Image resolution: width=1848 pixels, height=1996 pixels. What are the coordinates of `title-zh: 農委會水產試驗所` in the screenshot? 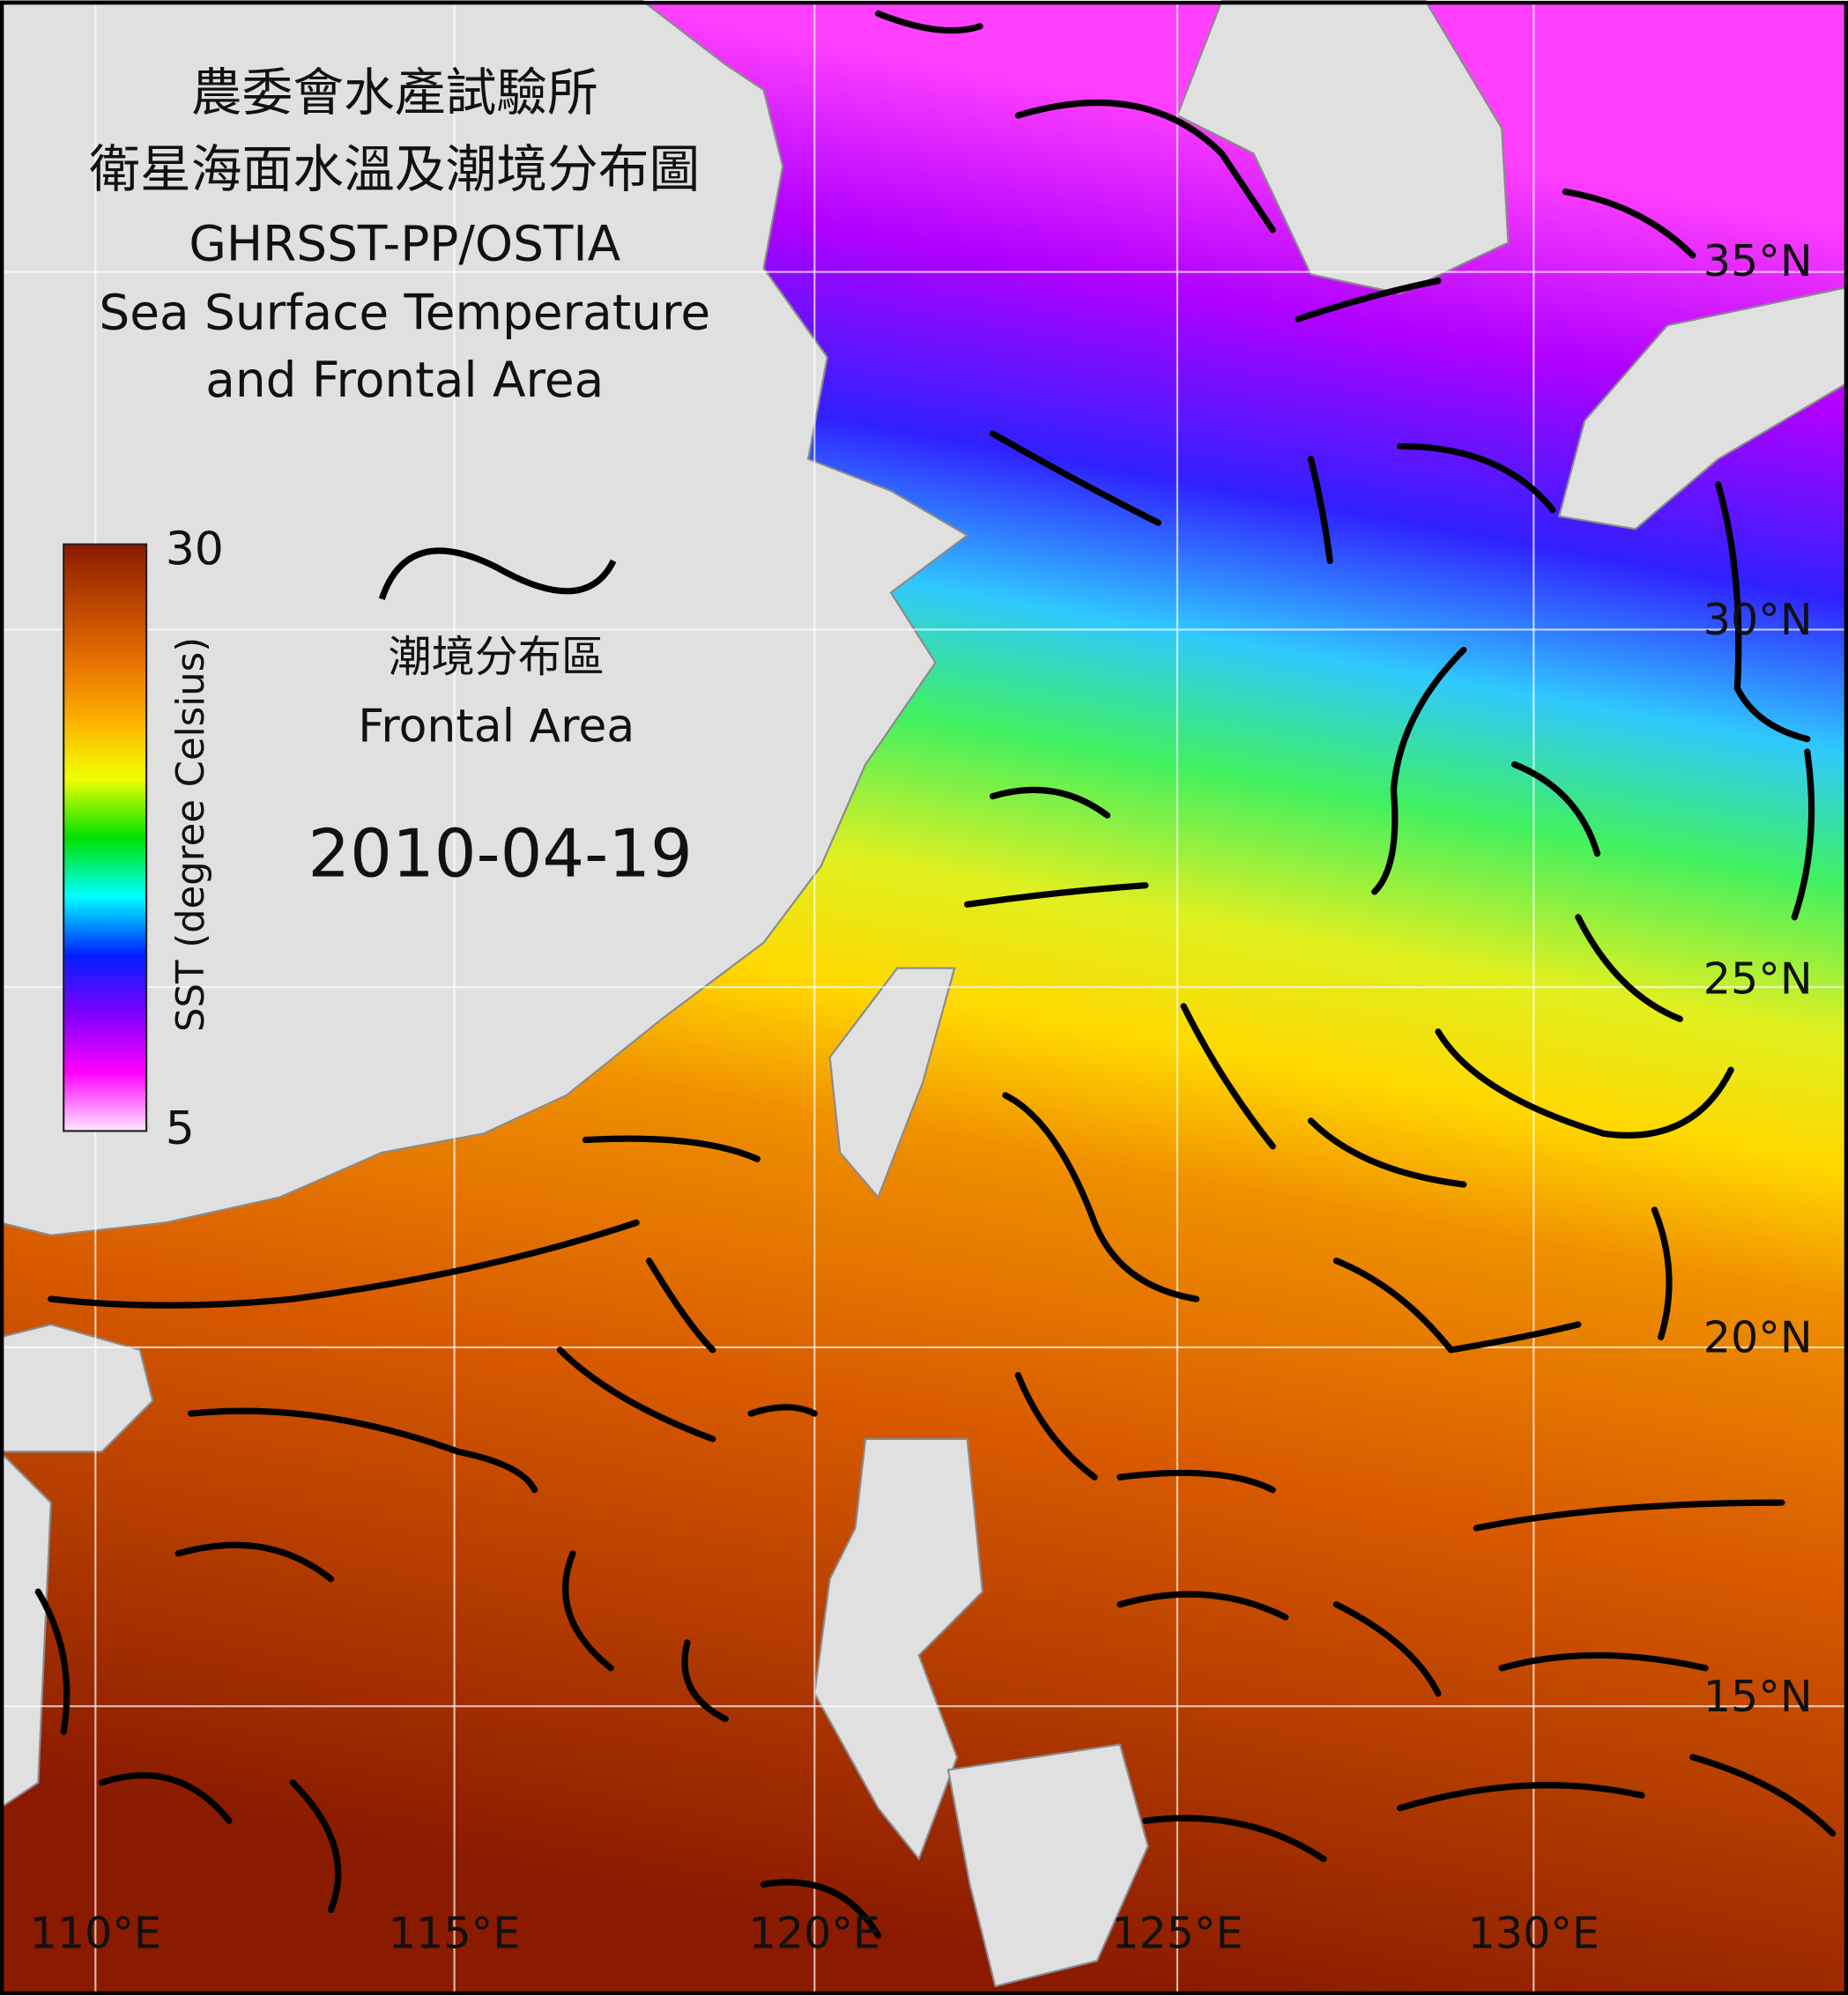 It's located at (395, 92).